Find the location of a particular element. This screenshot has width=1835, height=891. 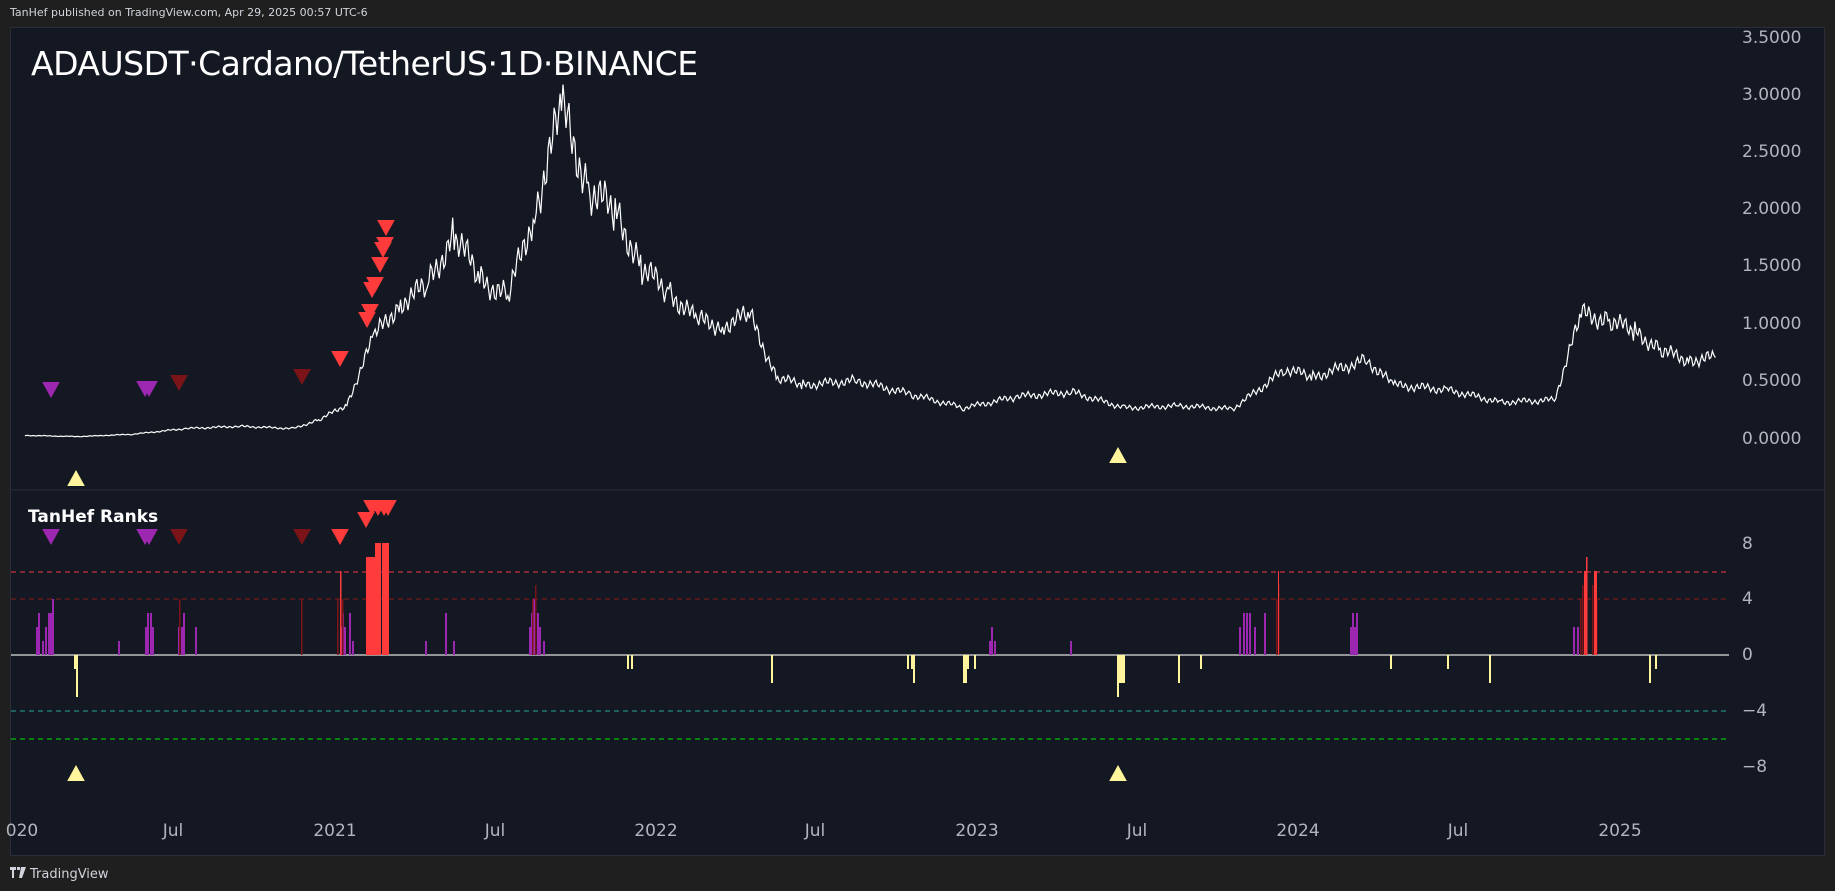

price-tick: 3.0000 is located at coordinates (1772, 95).